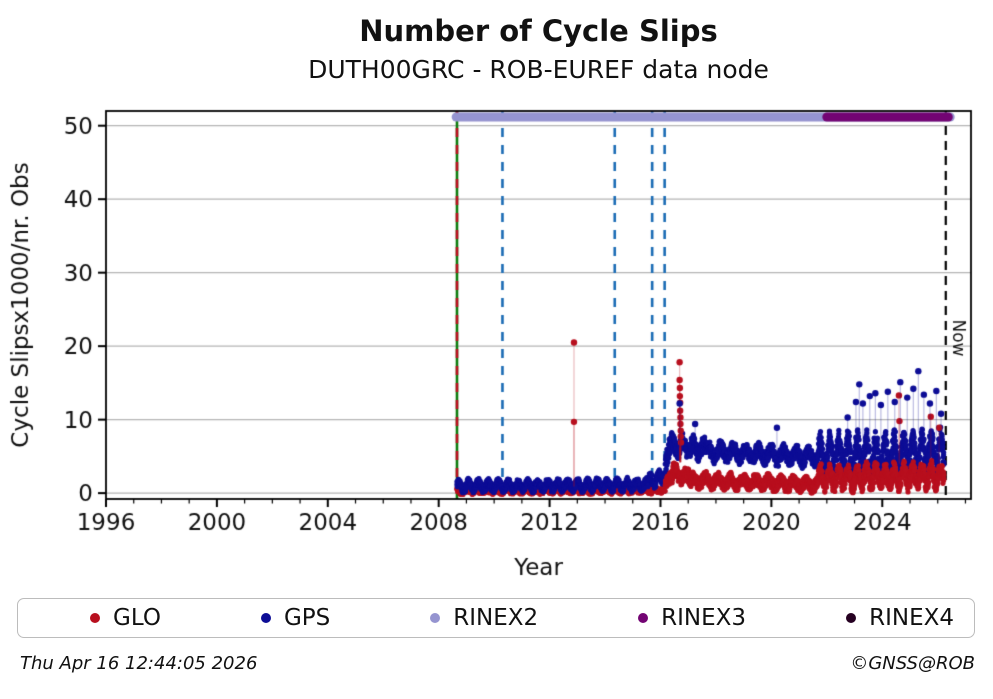 This screenshot has height=699, width=993. What do you see at coordinates (643, 618) in the screenshot?
I see `rinex3-dot-icon` at bounding box center [643, 618].